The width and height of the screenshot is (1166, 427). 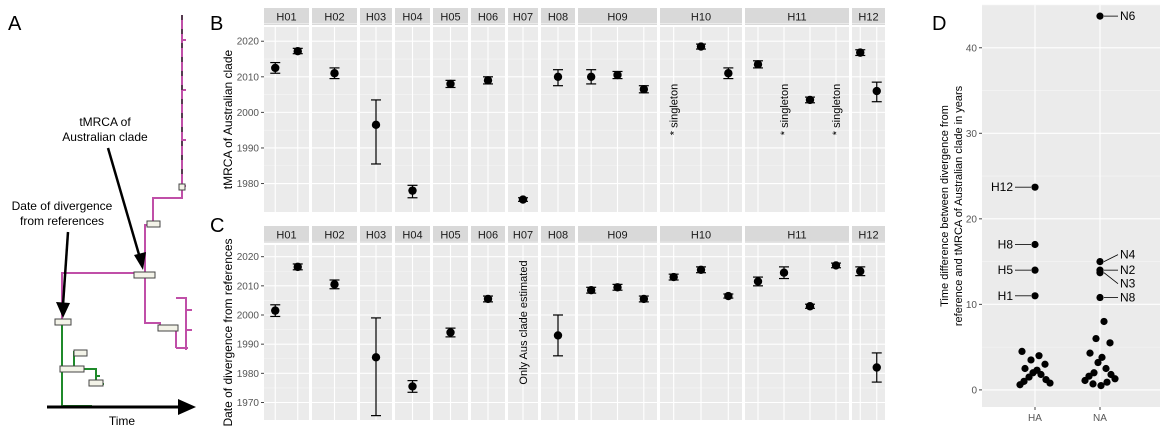 What do you see at coordinates (1111, 258) in the screenshot?
I see `annotation-leader` at bounding box center [1111, 258].